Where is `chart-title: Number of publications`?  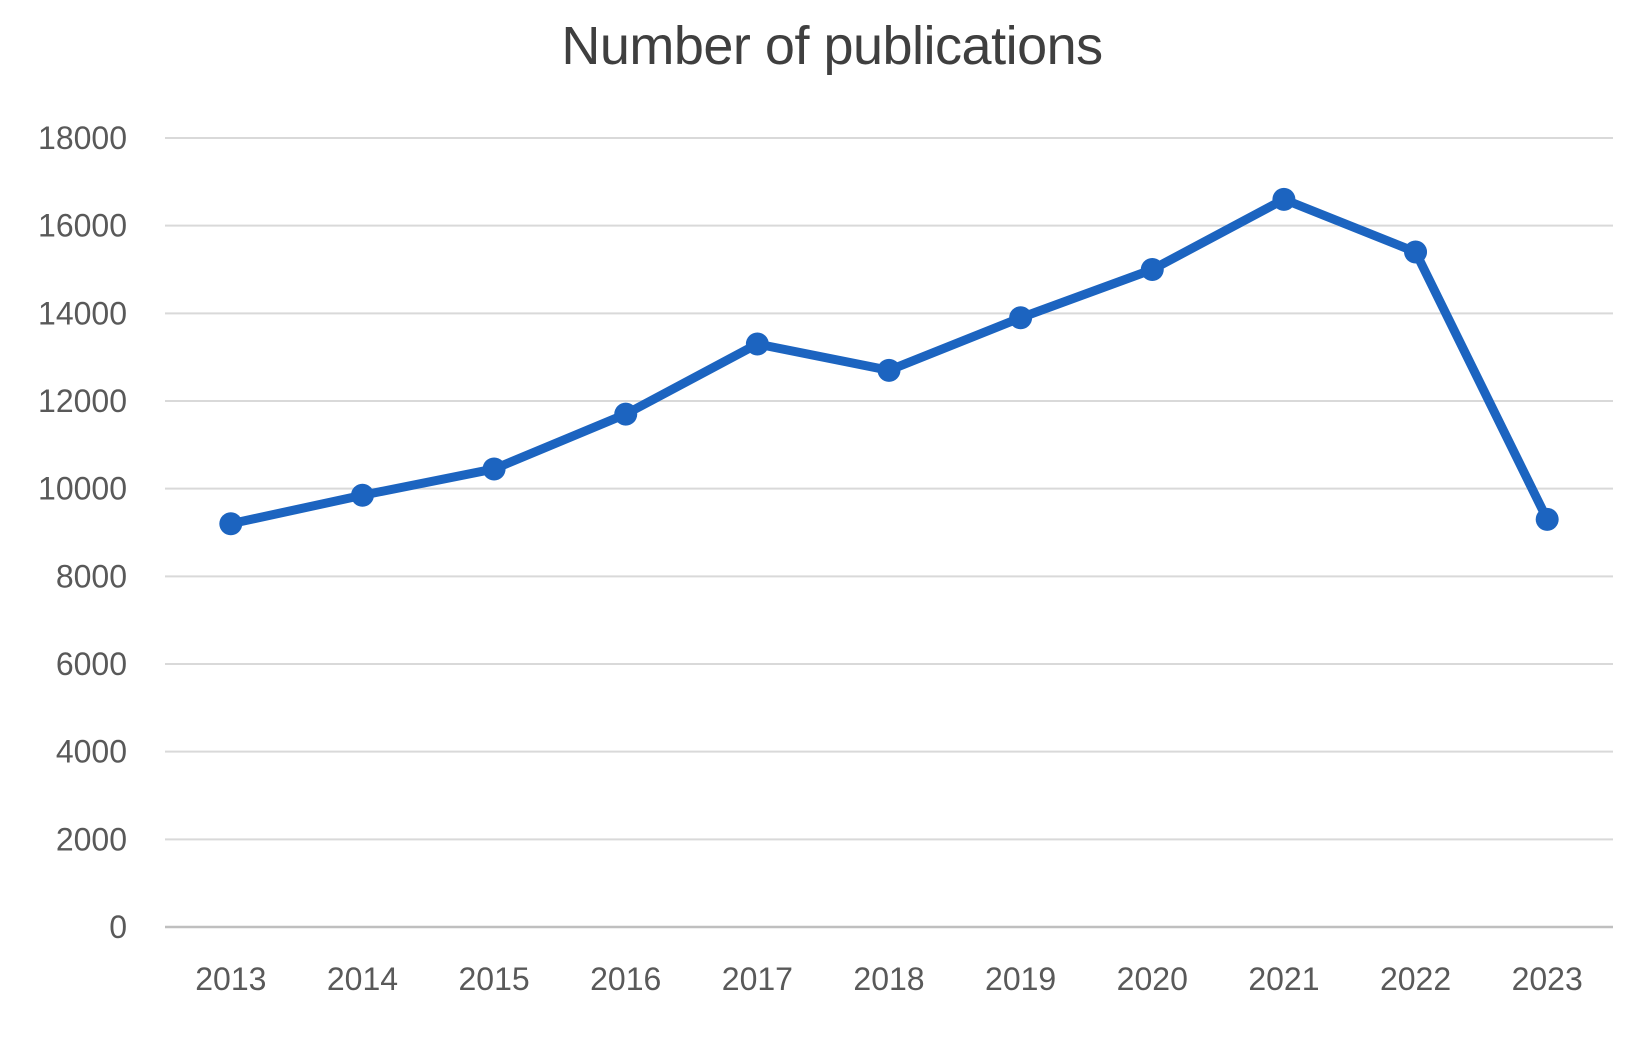
chart-title: Number of publications is located at coordinates (831, 46).